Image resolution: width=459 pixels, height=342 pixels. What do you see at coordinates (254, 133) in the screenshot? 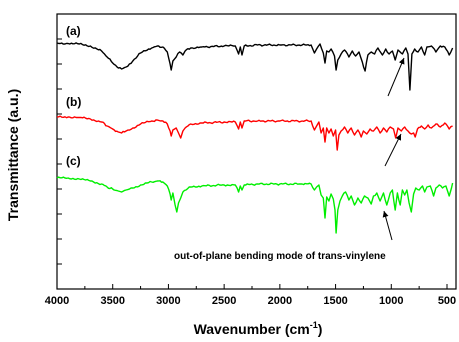
I see `series-line-b` at bounding box center [254, 133].